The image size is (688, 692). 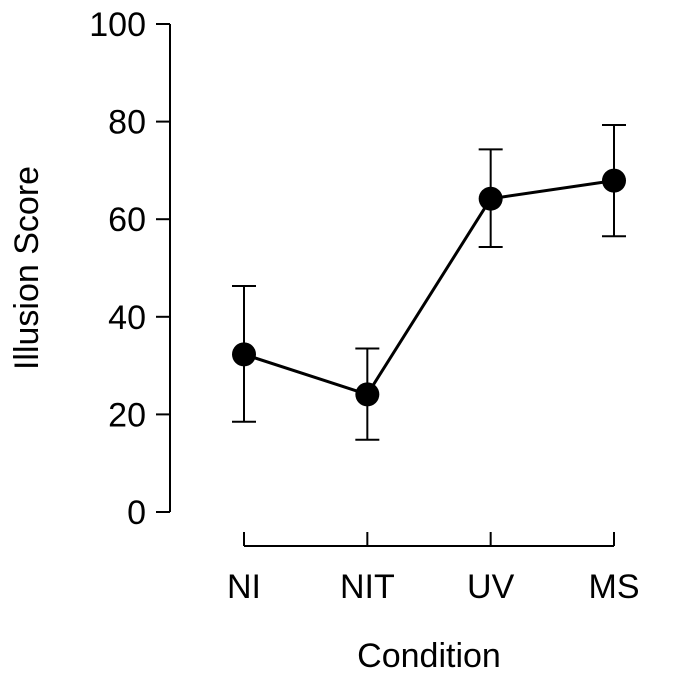 I want to click on y-axis: 0 20 40 60 80 100, so click(x=130, y=269).